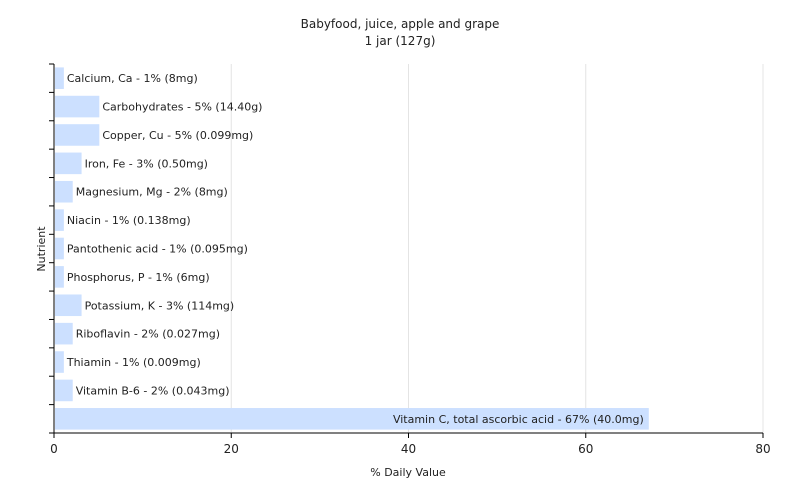 This screenshot has width=800, height=500. I want to click on x-tick-label: 60, so click(585, 449).